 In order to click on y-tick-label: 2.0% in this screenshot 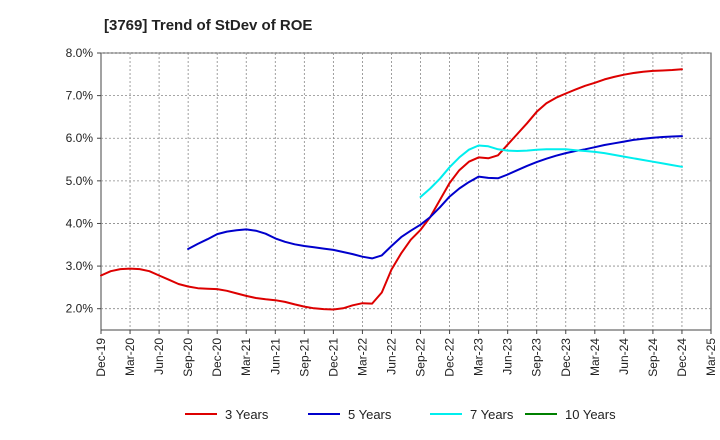, I will do `click(80, 309)`.